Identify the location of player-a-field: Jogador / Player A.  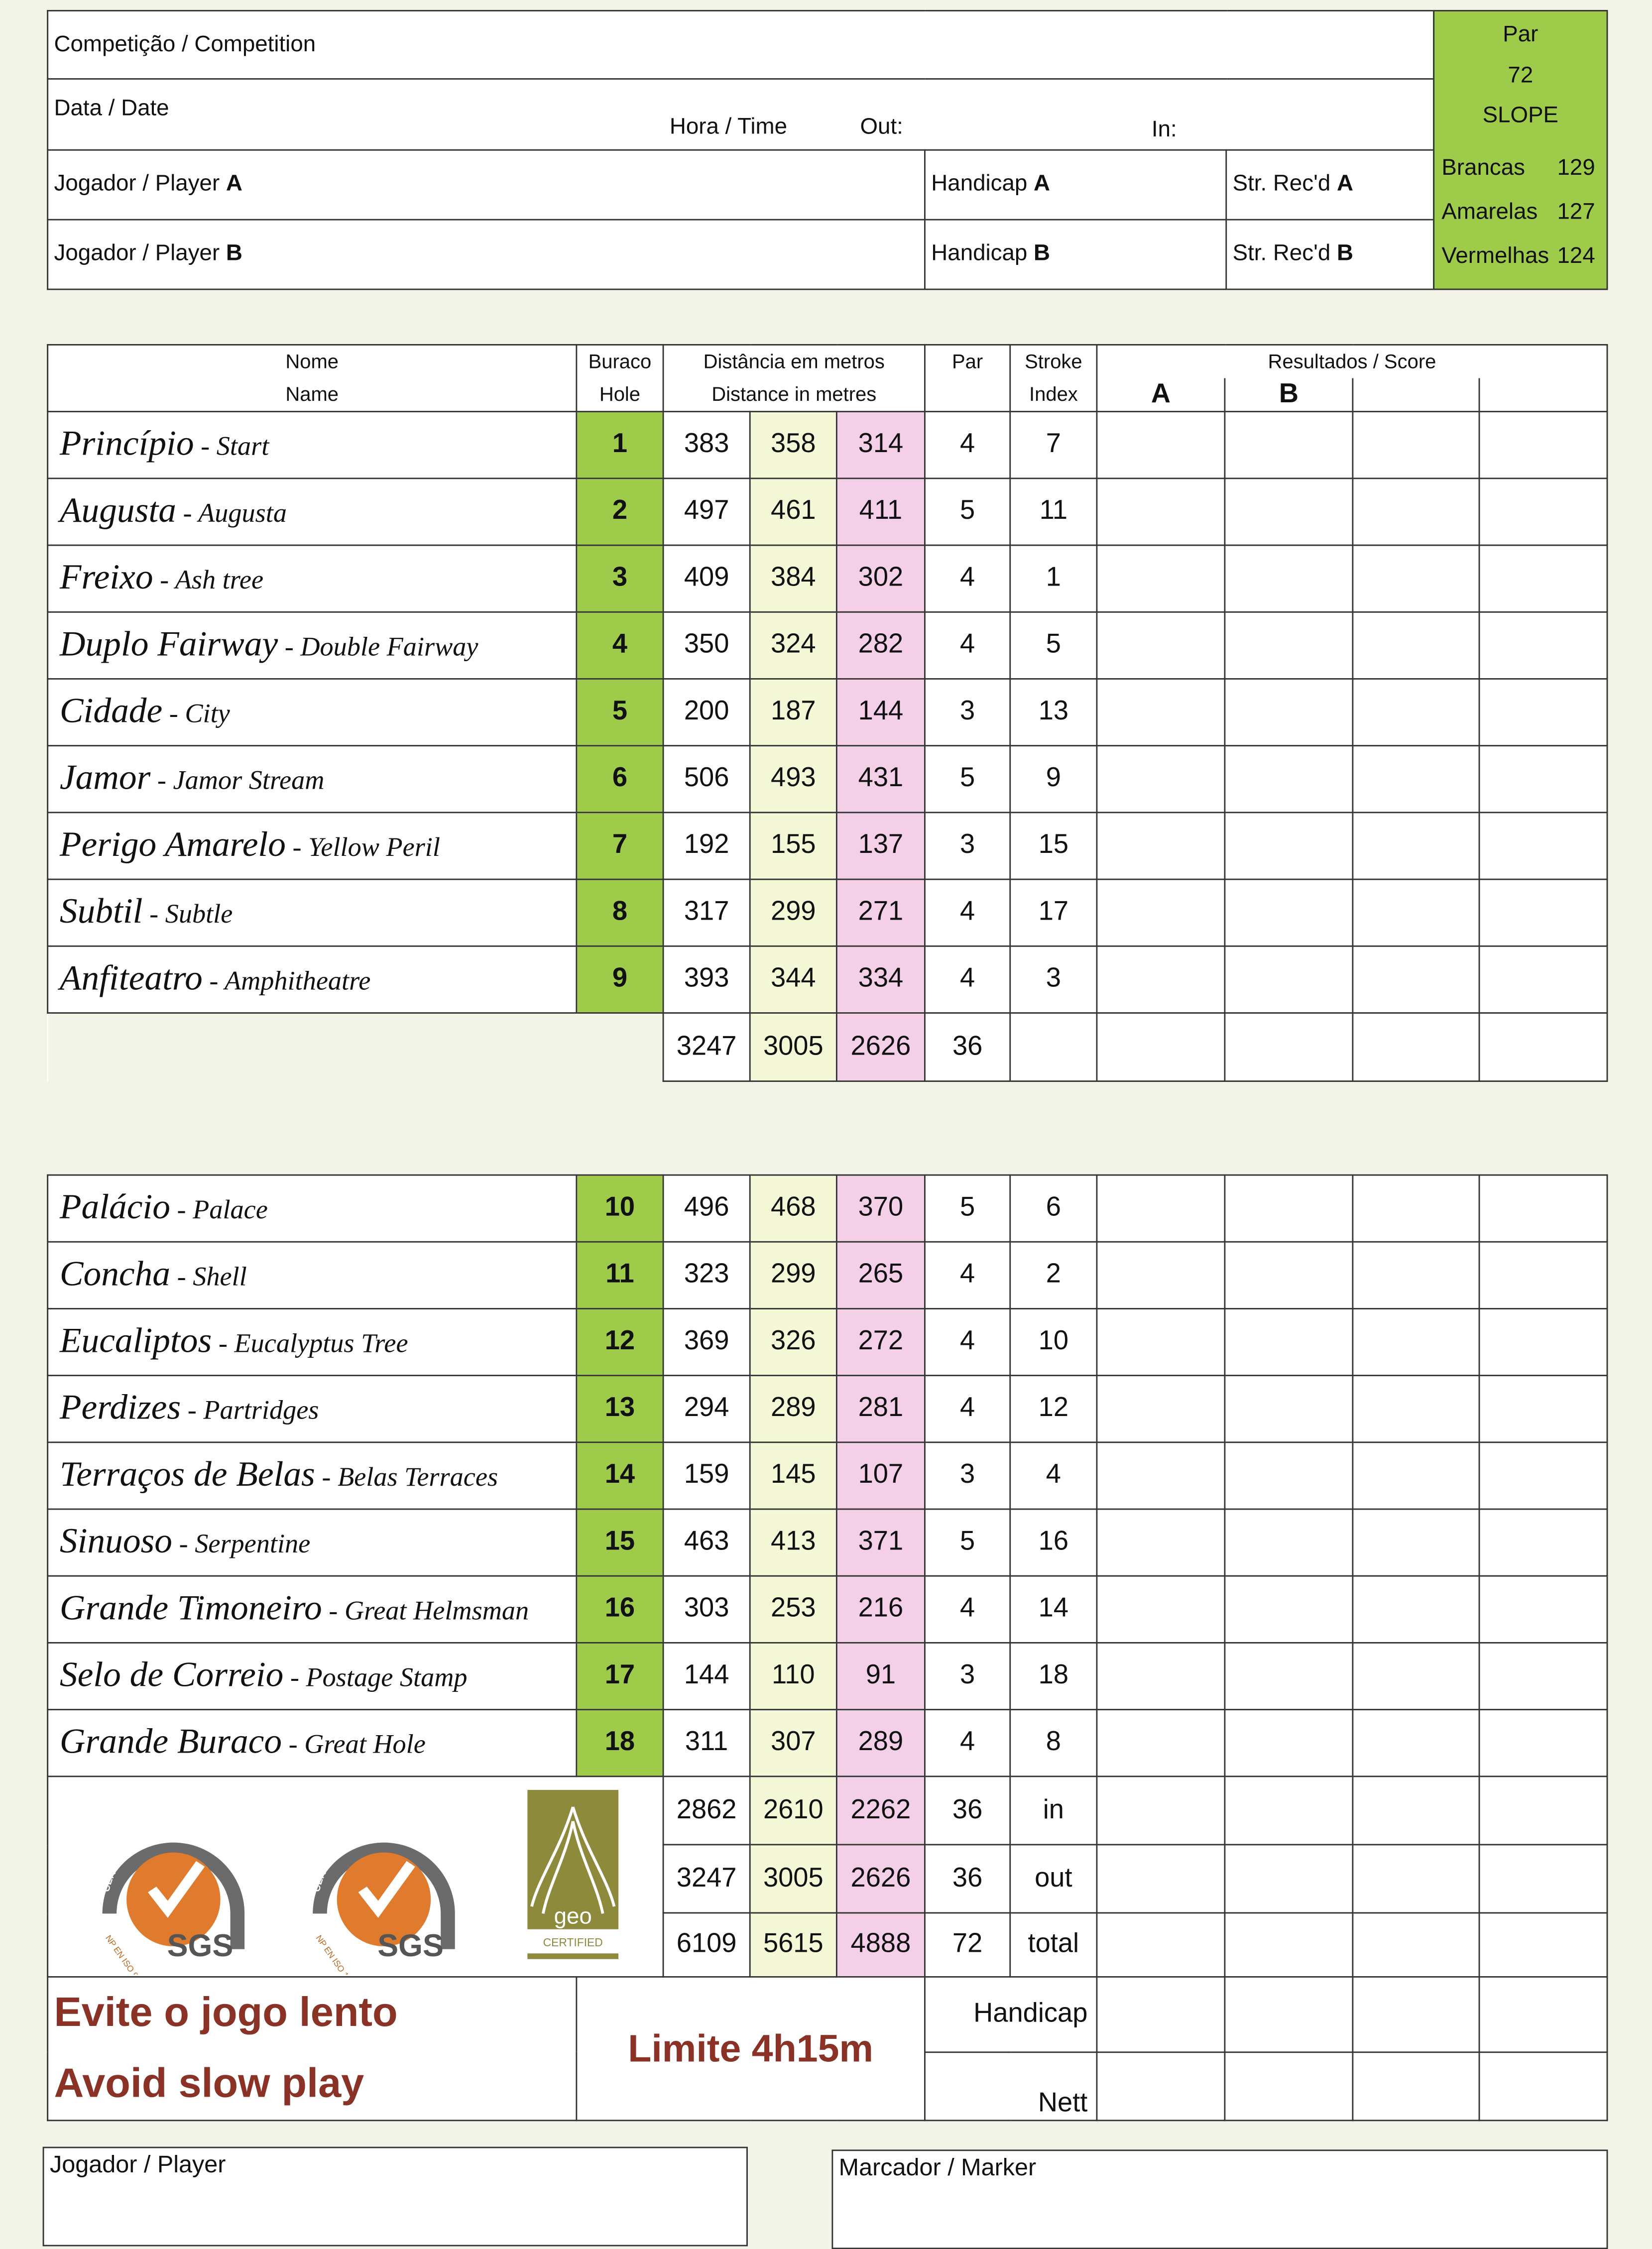
(487, 185).